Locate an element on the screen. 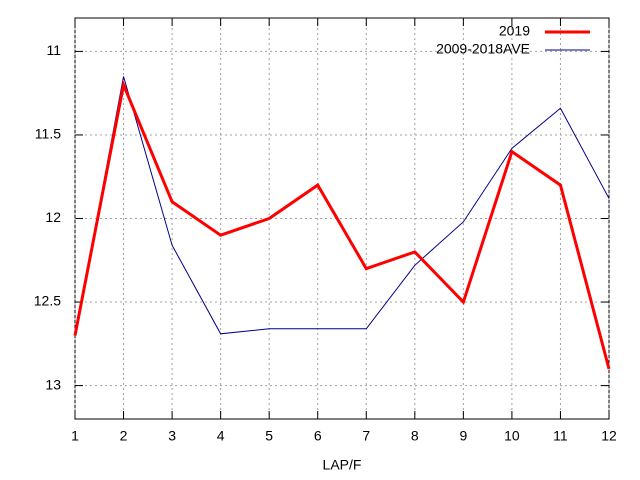 Image resolution: width=640 pixels, height=480 pixels. y-tick-label: 12 is located at coordinates (53, 217).